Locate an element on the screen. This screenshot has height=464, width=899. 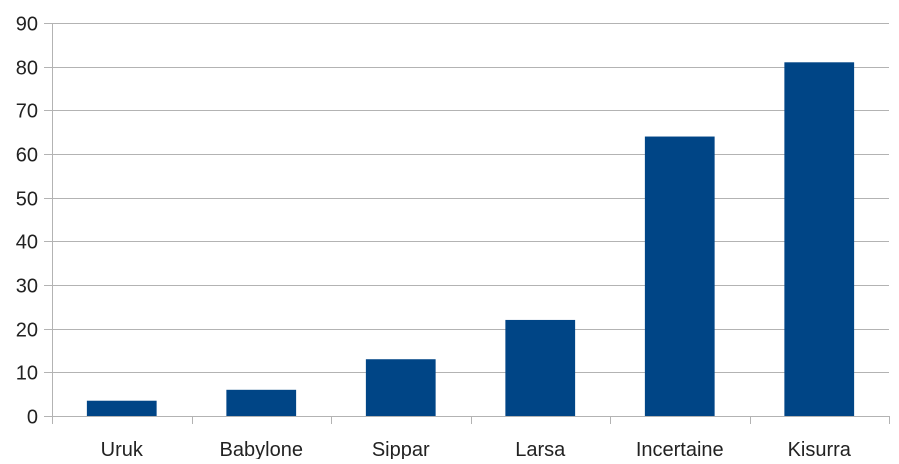
bar-uruk is located at coordinates (121, 408).